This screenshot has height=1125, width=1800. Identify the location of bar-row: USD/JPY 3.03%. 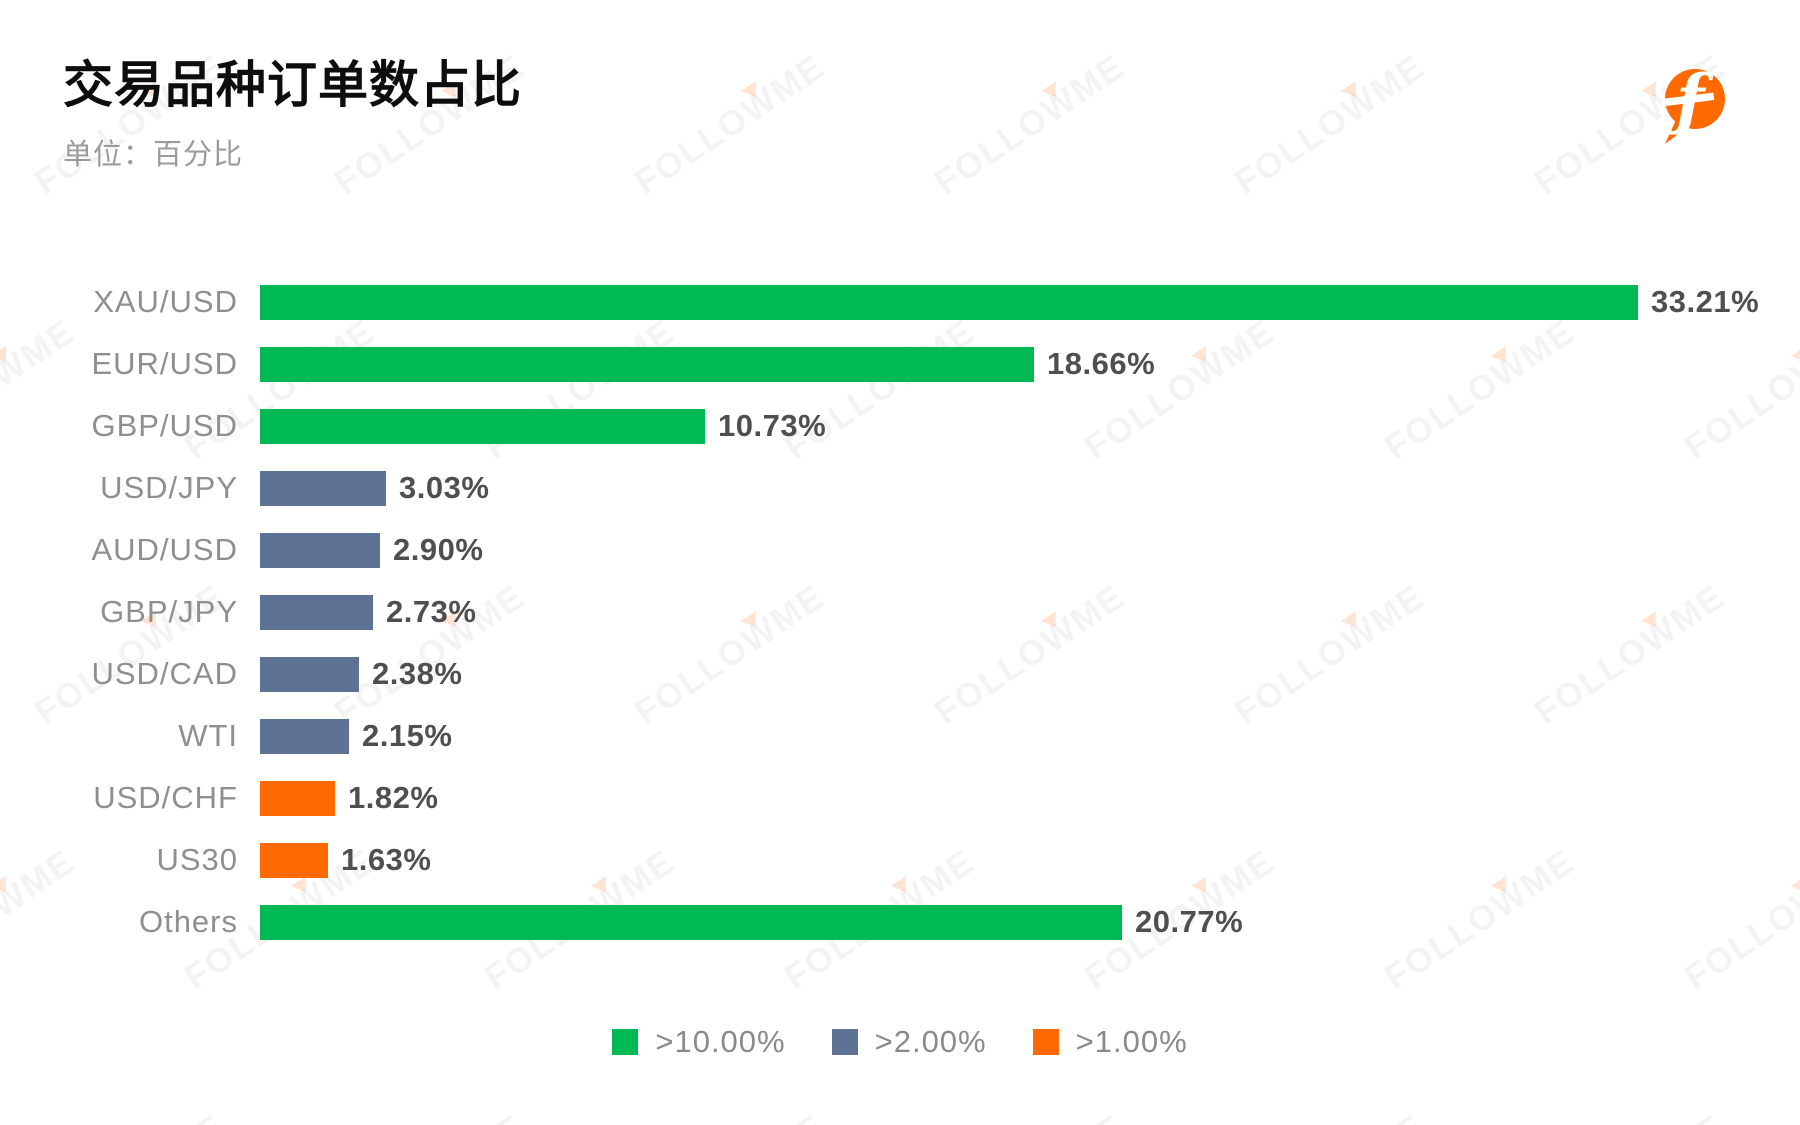
(900, 488).